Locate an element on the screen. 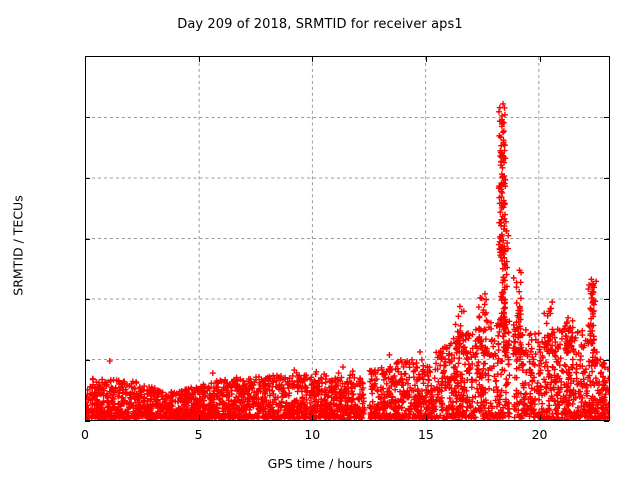 The width and height of the screenshot is (640, 480). x-tick-mark-top is located at coordinates (313, 59).